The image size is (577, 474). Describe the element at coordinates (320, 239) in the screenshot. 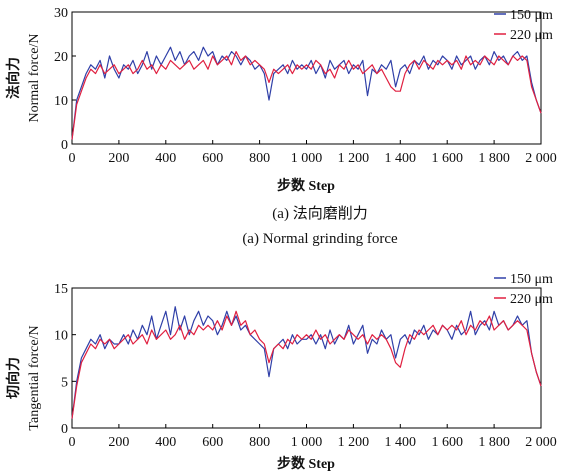

I see `caption-en: (a) Normal grinding force` at that location.